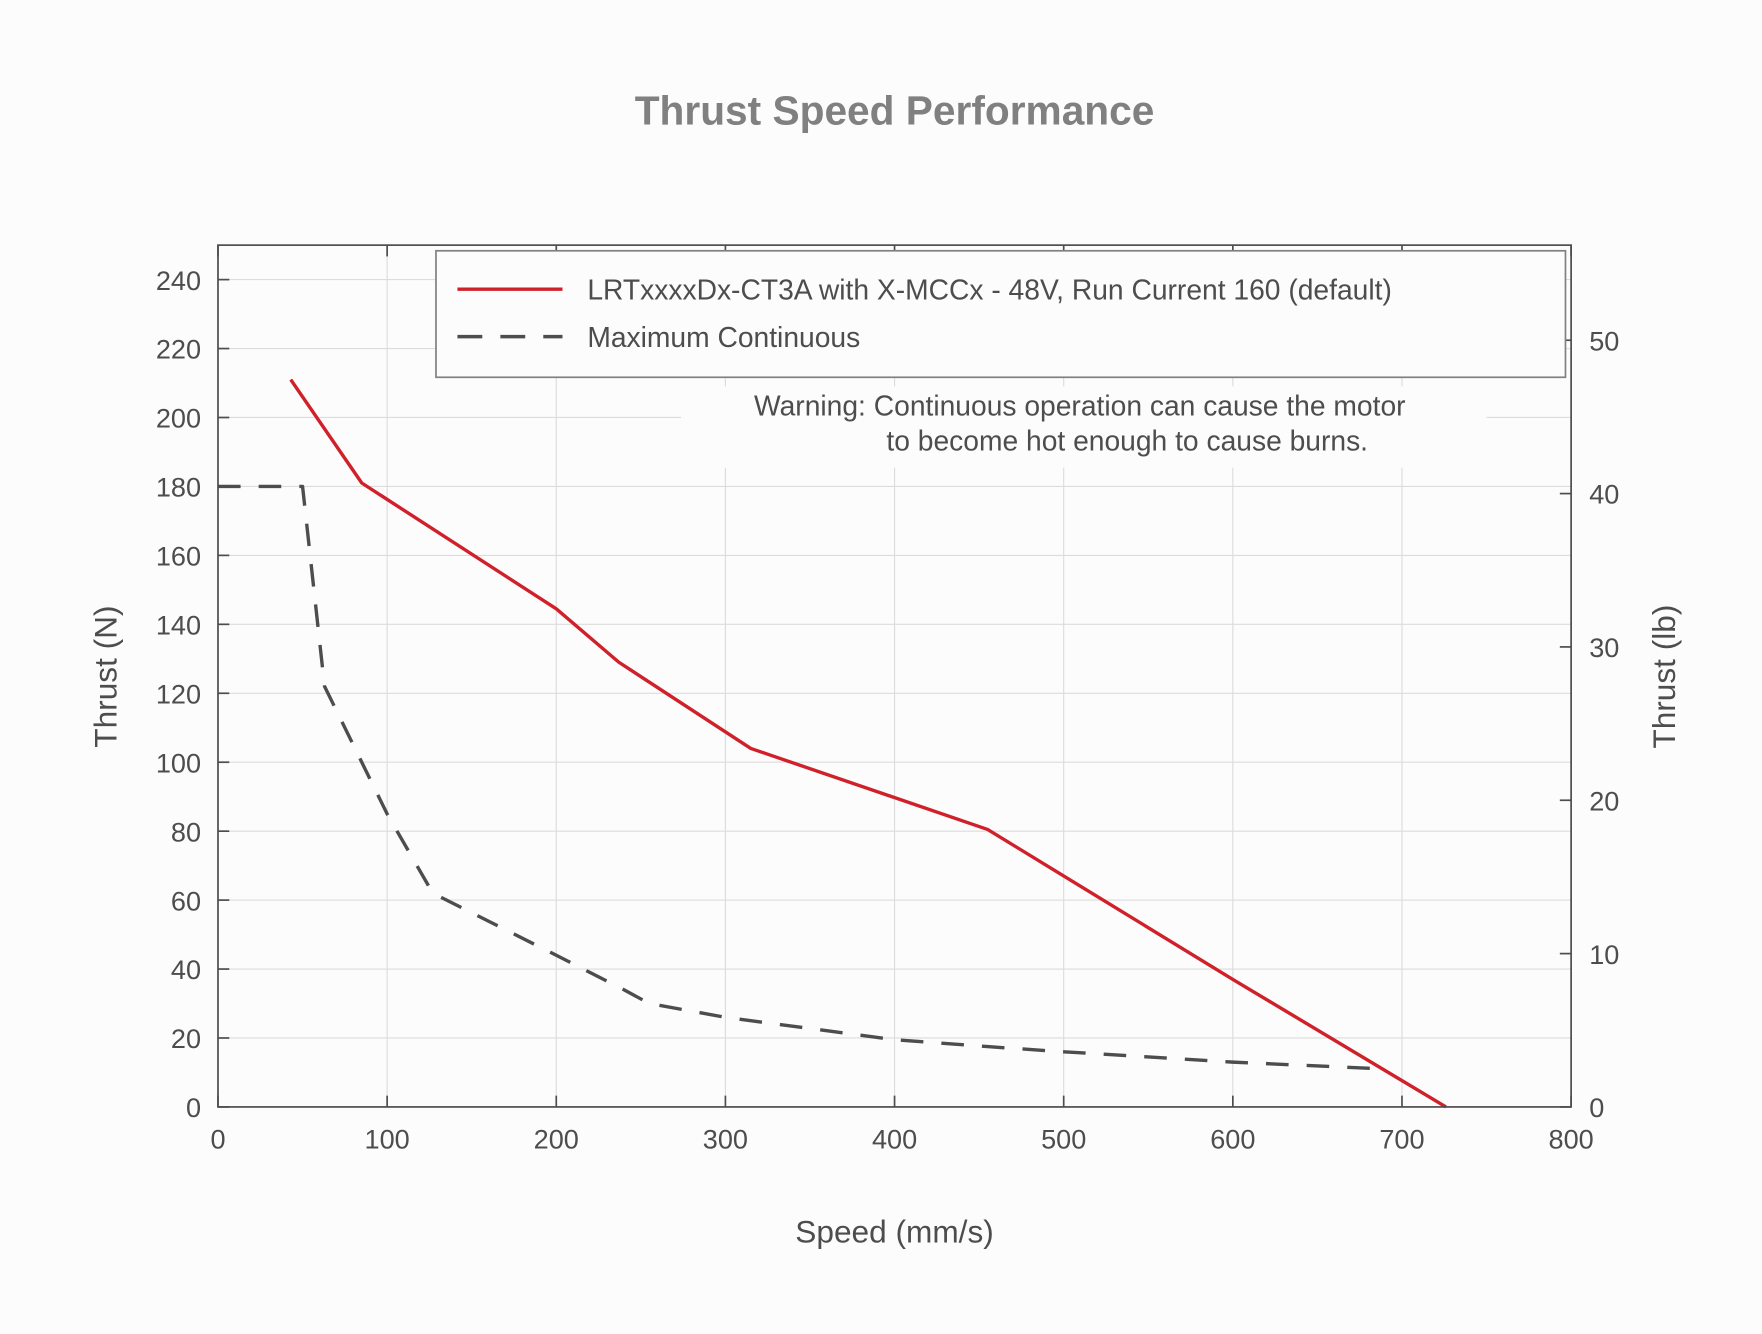 This screenshot has width=1762, height=1334. I want to click on y-tick-label: 240, so click(178, 280).